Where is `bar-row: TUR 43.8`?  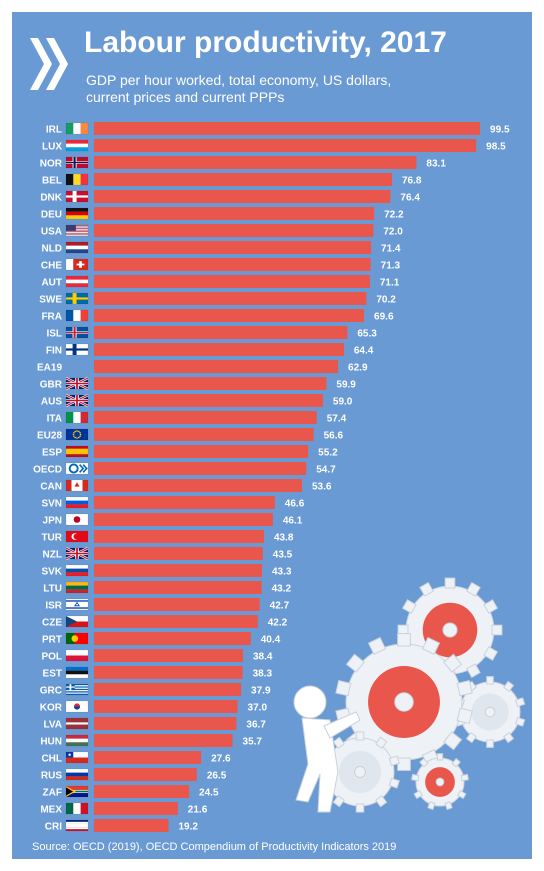
bar-row: TUR 43.8 is located at coordinates (167, 537).